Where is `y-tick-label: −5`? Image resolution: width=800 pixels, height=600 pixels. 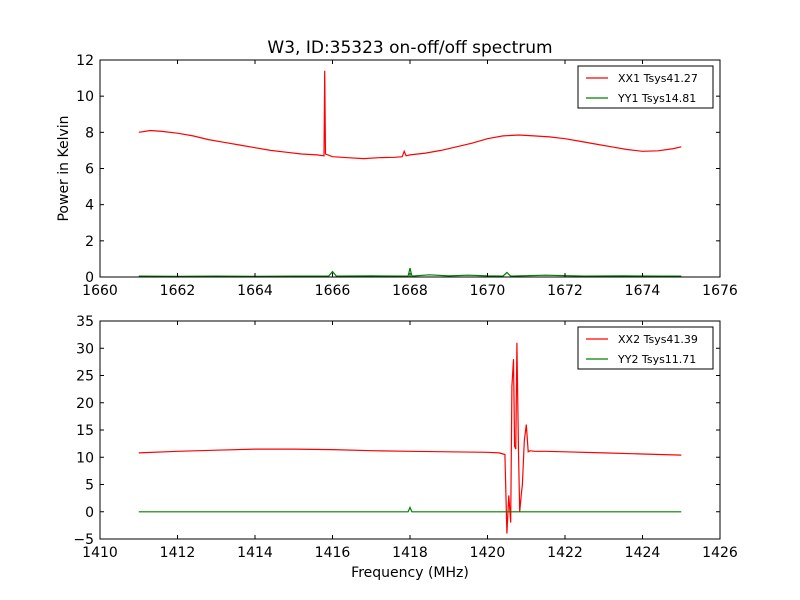
y-tick-label: −5 is located at coordinates (83, 540).